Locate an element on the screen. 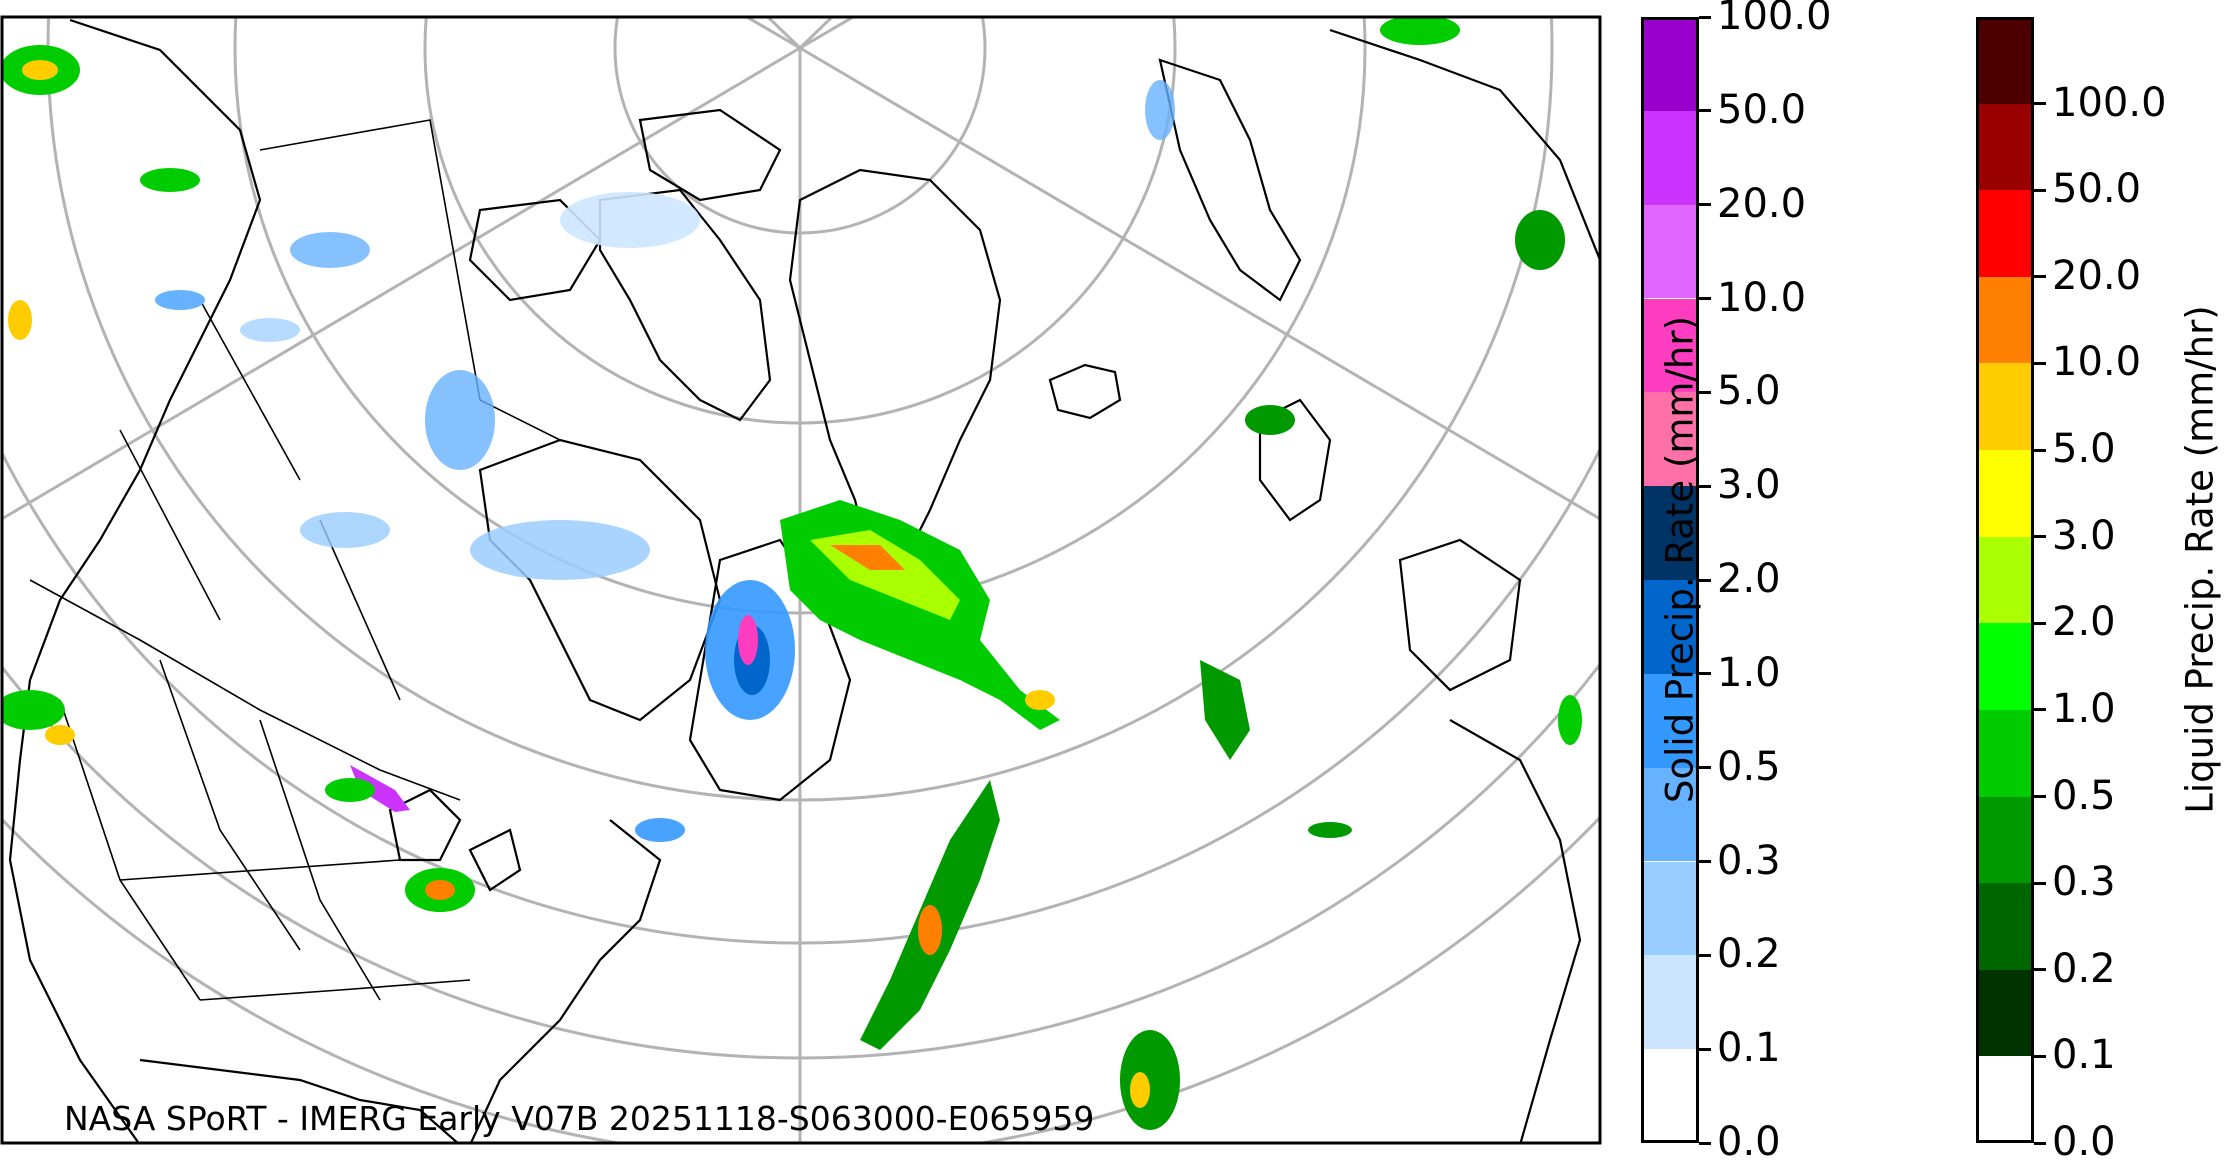 This screenshot has height=1167, width=2237. liquid-colorbar-tick-label: 0.5 is located at coordinates (2084, 795).